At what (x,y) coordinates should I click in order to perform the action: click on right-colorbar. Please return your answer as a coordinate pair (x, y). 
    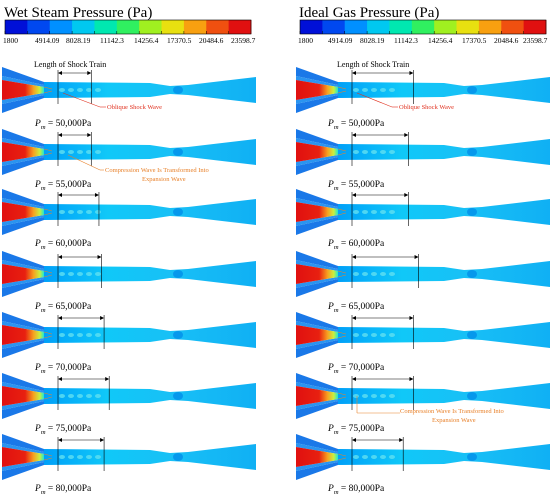
    Looking at the image, I should click on (423, 27).